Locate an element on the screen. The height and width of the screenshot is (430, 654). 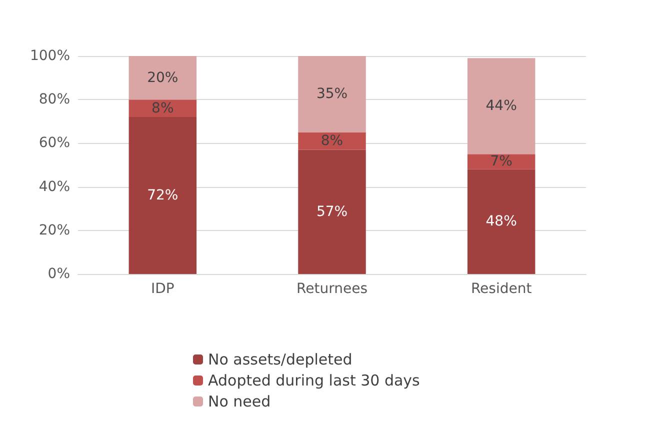
x-tick-label: IDP is located at coordinates (162, 289).